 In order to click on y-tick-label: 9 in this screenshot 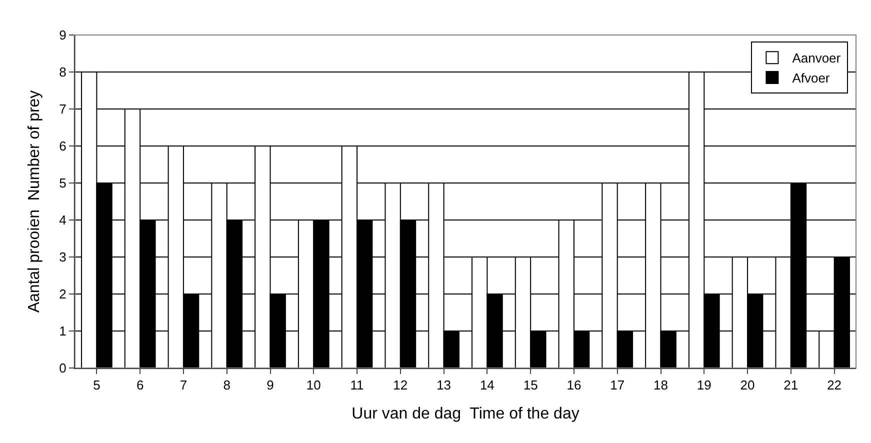, I will do `click(62, 35)`.